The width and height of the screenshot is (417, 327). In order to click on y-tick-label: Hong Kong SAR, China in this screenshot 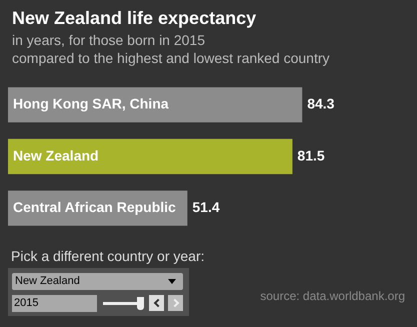, I will do `click(91, 104)`.